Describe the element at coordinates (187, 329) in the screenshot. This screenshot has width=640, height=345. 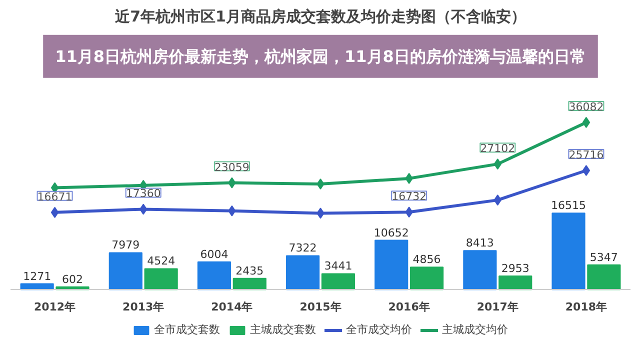
I see `legend-label: 全市成交套数` at that location.